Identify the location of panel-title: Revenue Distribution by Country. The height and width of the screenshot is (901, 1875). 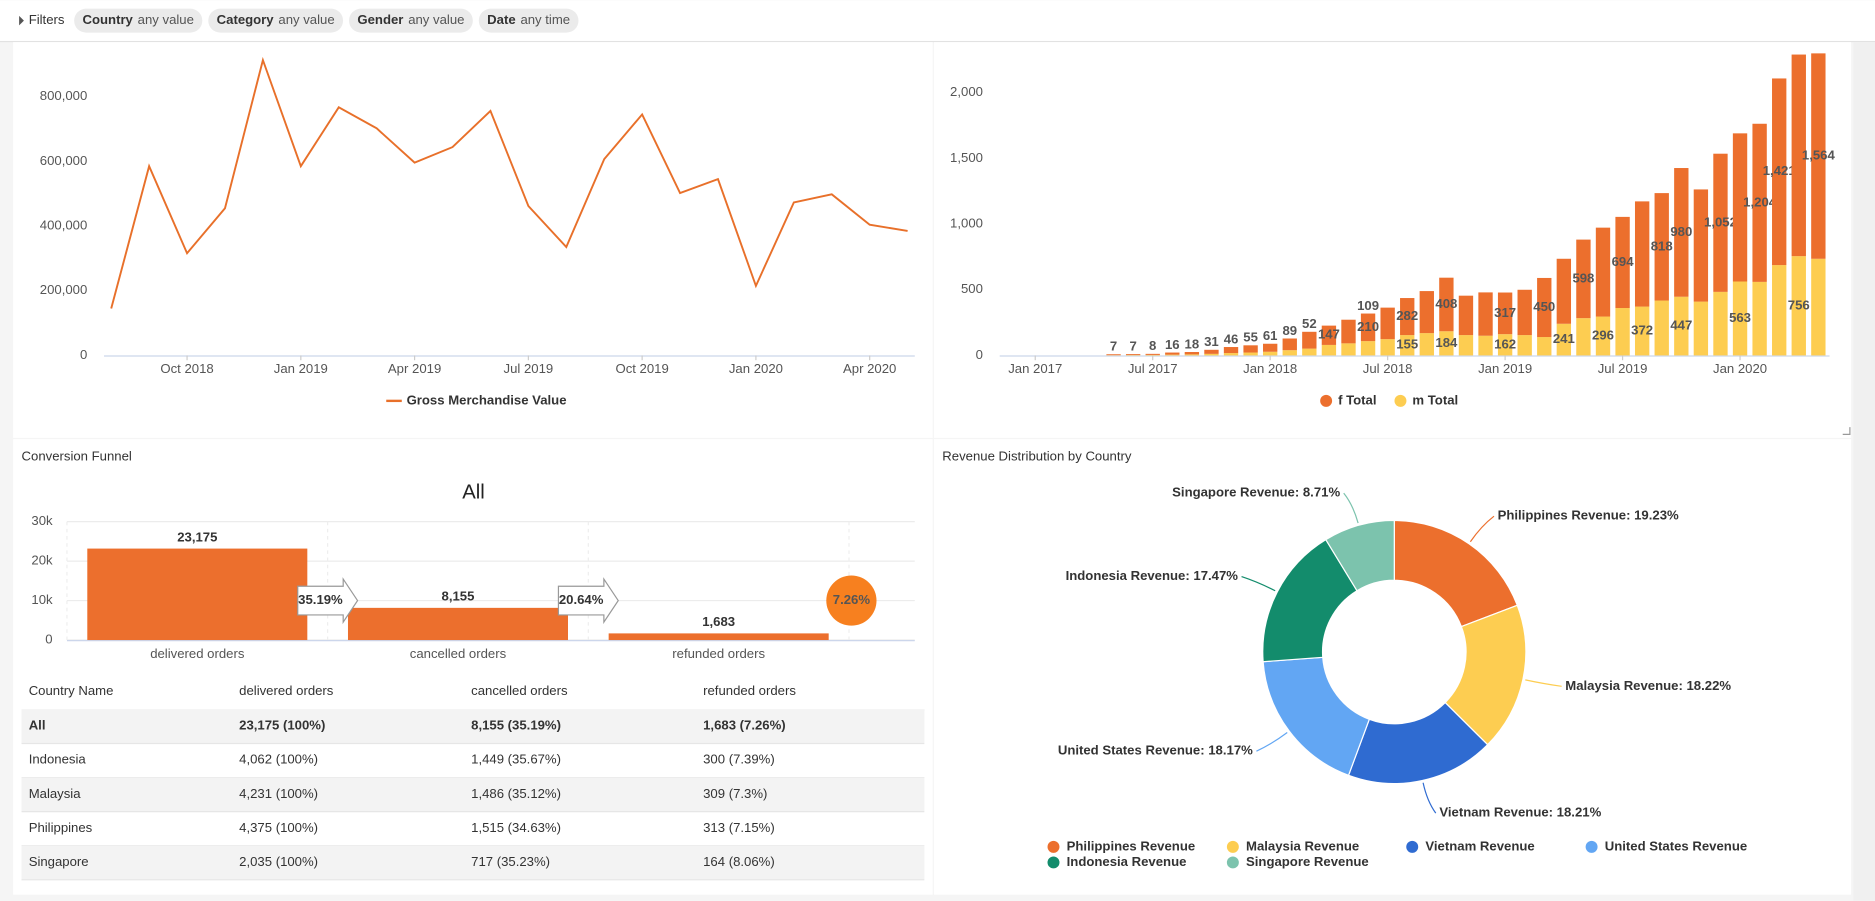
(1037, 456).